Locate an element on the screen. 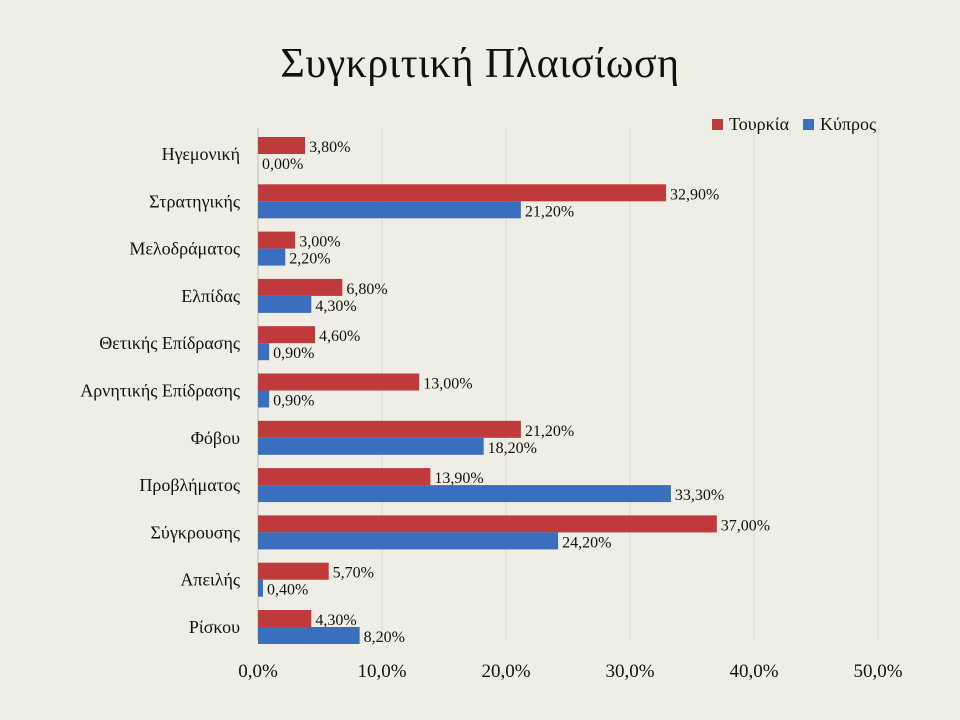 The width and height of the screenshot is (960, 720). legend-item-turkey: Τουρκία is located at coordinates (750, 124).